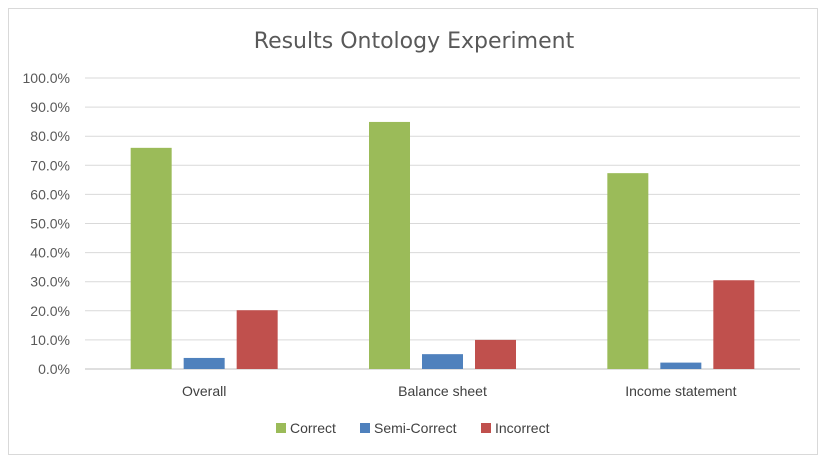 The height and width of the screenshot is (463, 826). What do you see at coordinates (50, 340) in the screenshot?
I see `y-tick-label: 10.0%` at bounding box center [50, 340].